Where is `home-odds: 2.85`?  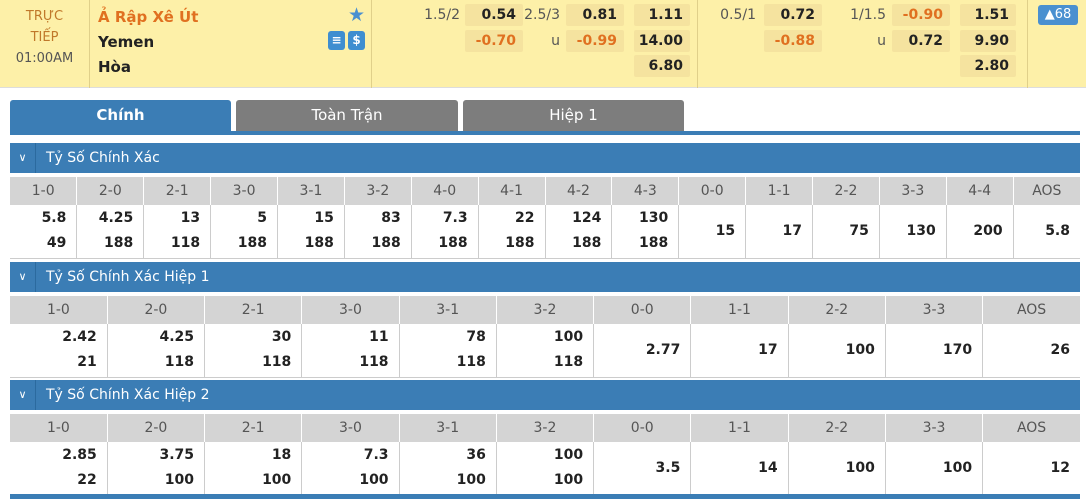 home-odds: 2.85 is located at coordinates (79, 455).